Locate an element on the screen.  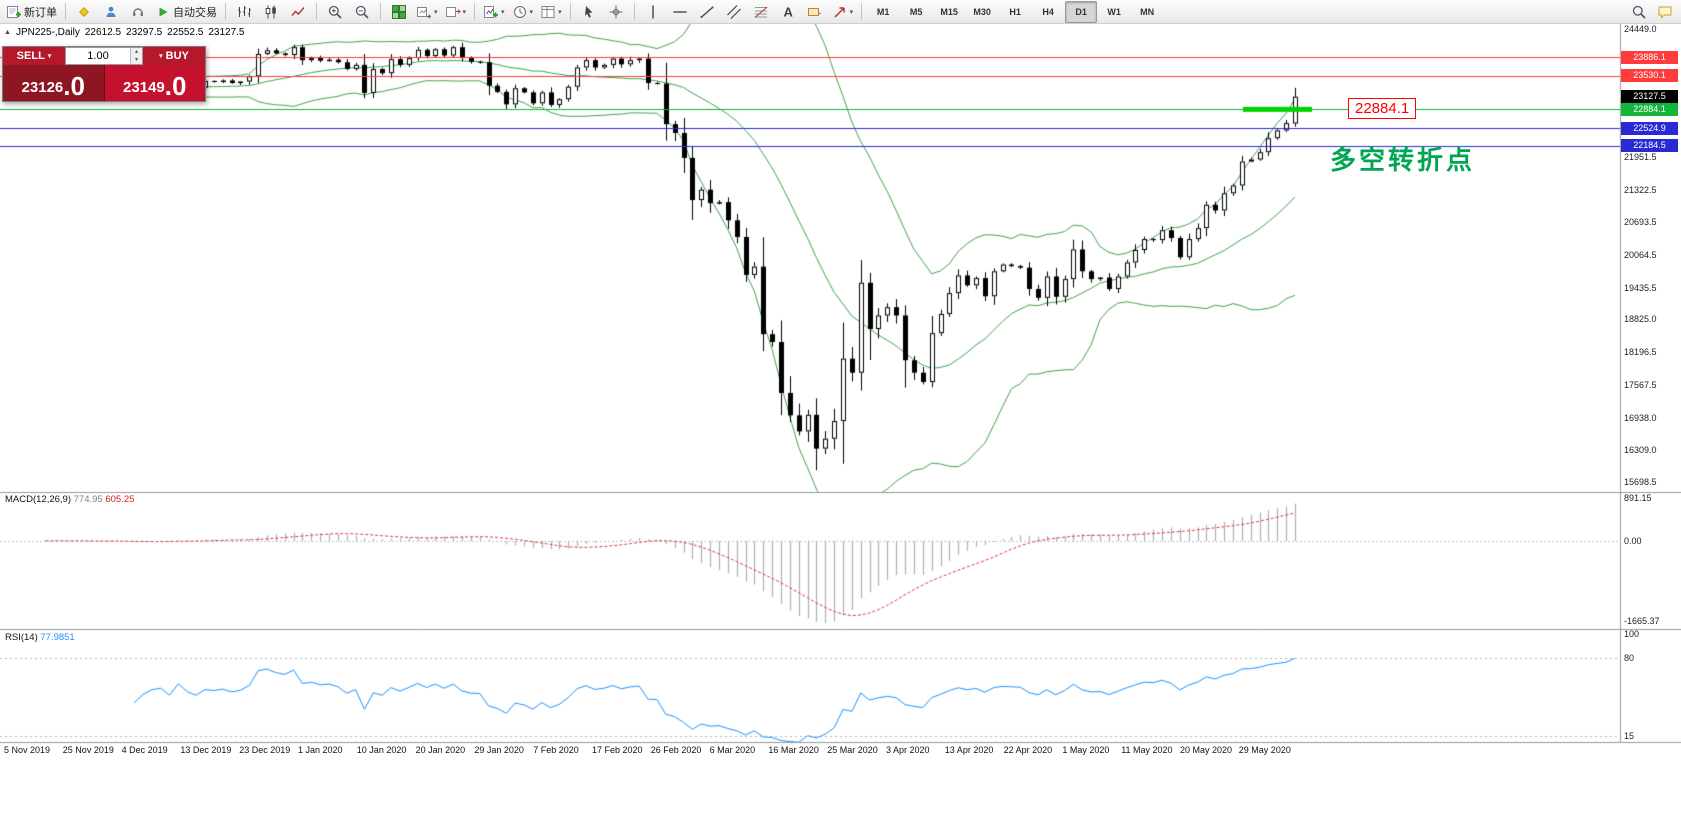
templates-icon is located at coordinates (548, 12).